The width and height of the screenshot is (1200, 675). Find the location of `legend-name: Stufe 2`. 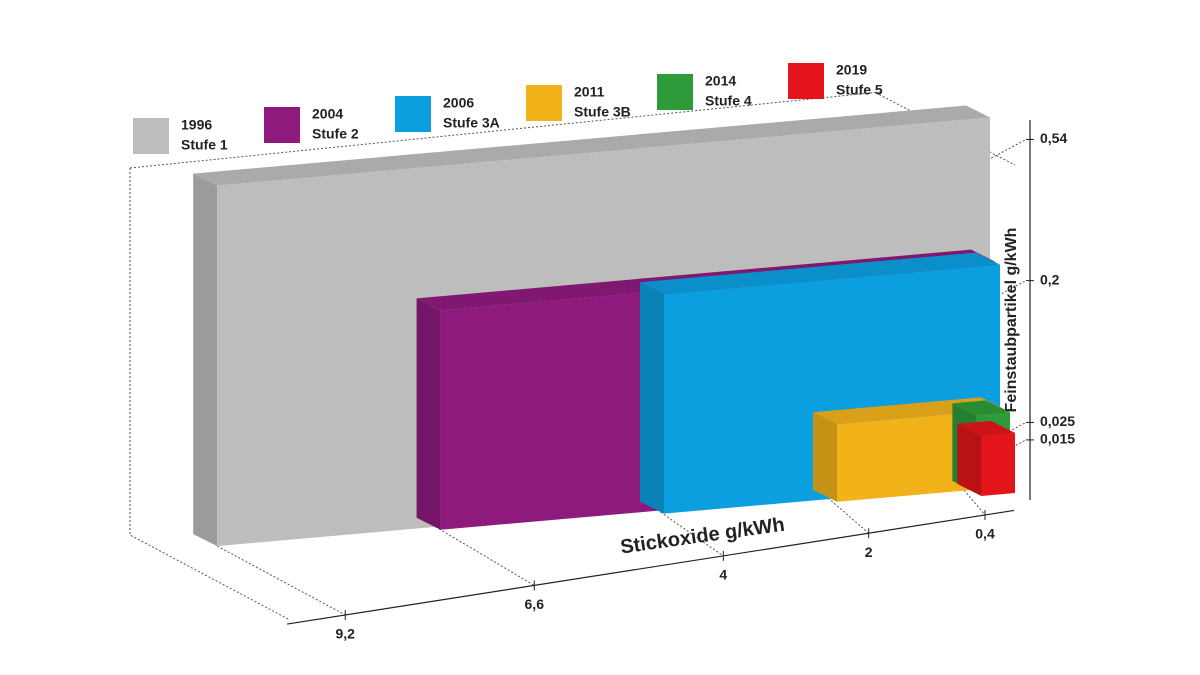

legend-name: Stufe 2 is located at coordinates (335, 134).